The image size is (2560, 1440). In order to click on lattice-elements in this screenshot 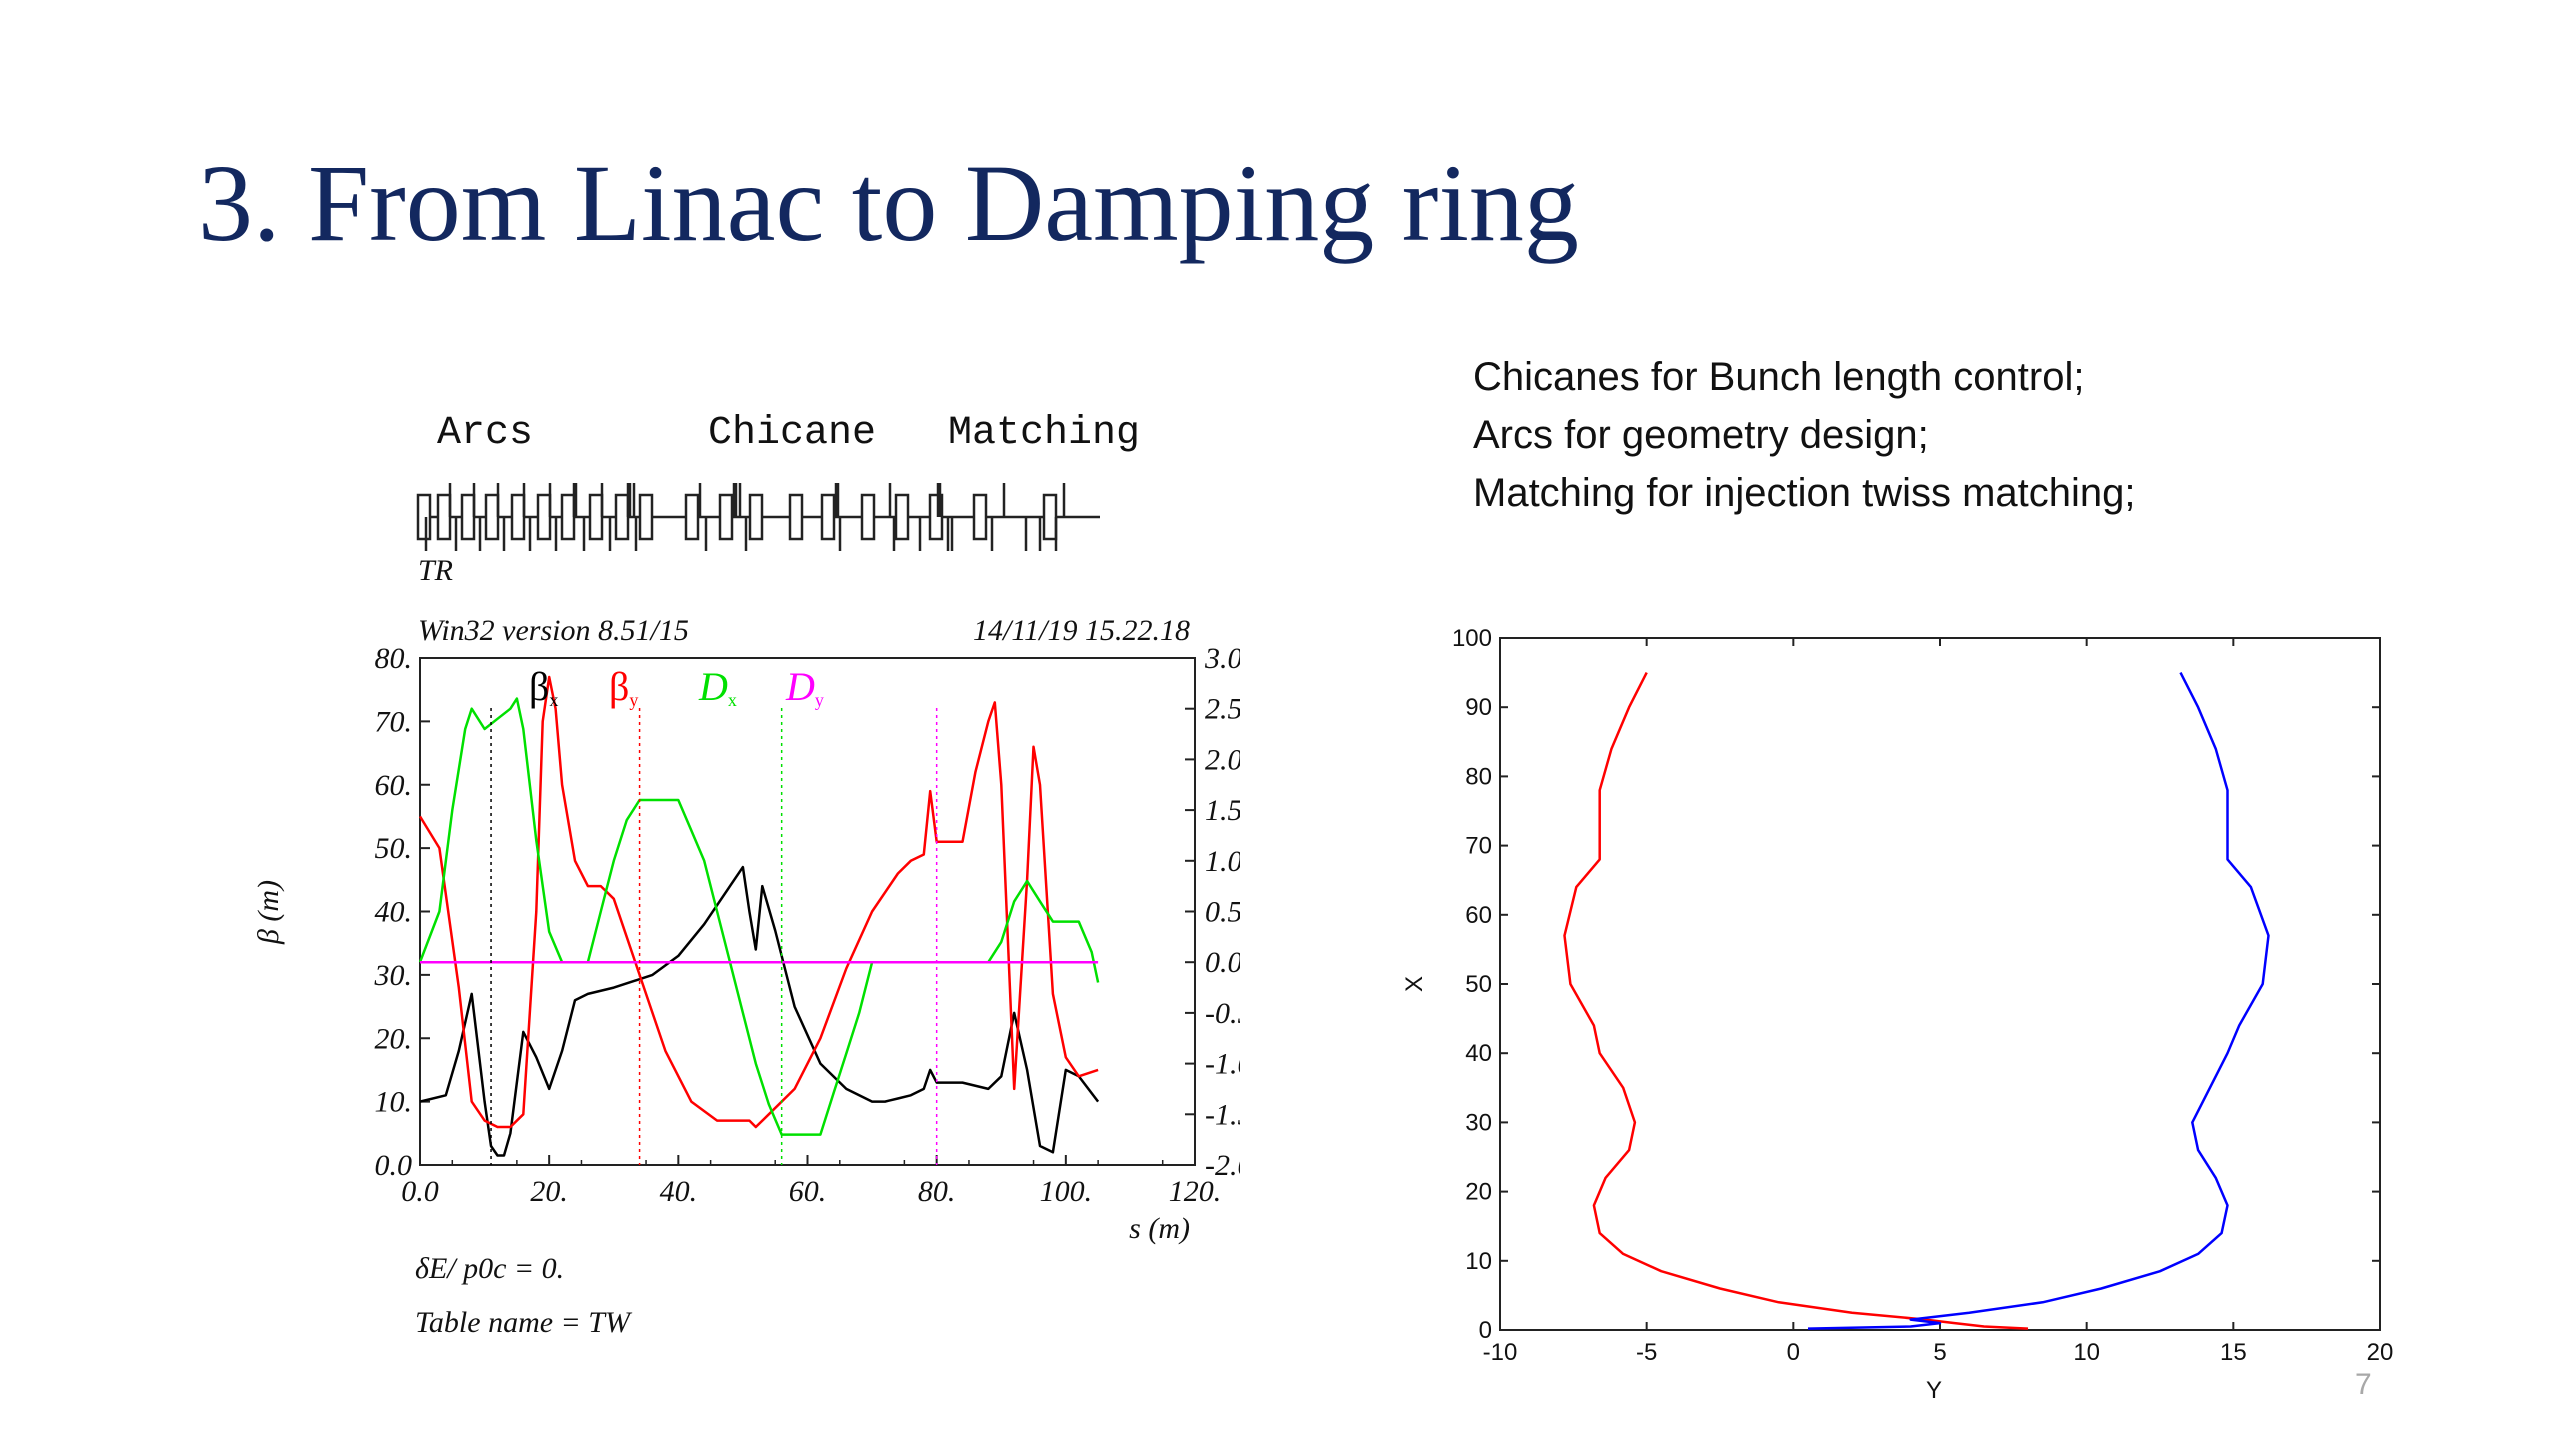, I will do `click(758, 517)`.